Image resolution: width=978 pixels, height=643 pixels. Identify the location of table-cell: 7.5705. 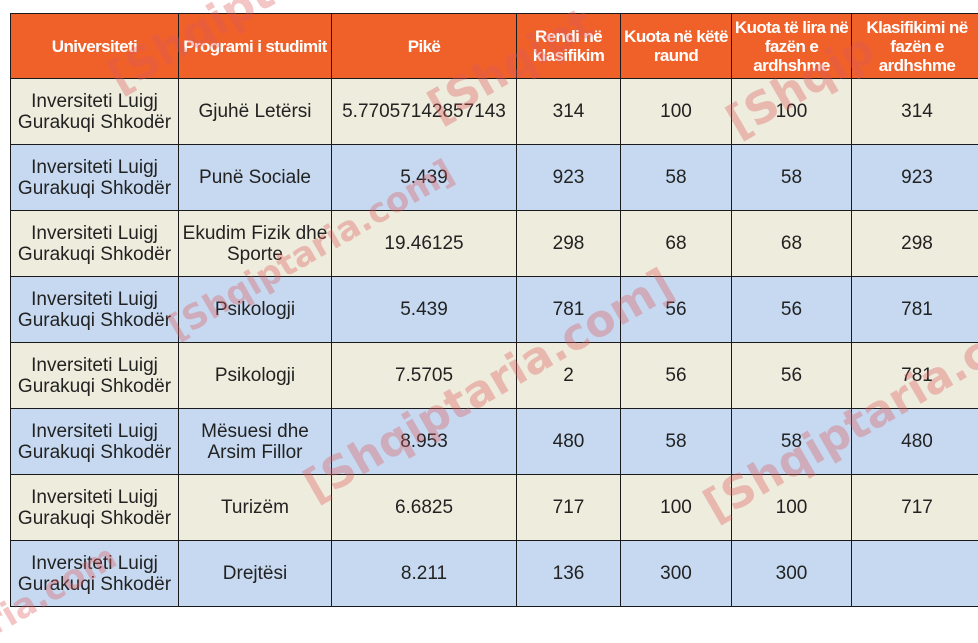
(424, 376).